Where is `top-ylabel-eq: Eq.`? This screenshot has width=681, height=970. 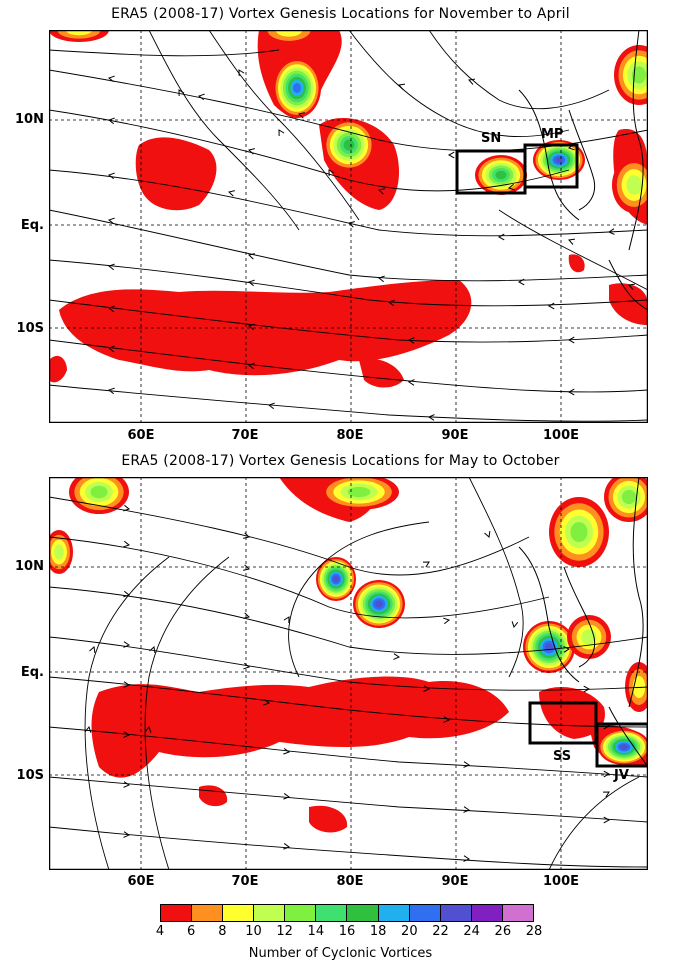
top-ylabel-eq: Eq. is located at coordinates (32, 225).